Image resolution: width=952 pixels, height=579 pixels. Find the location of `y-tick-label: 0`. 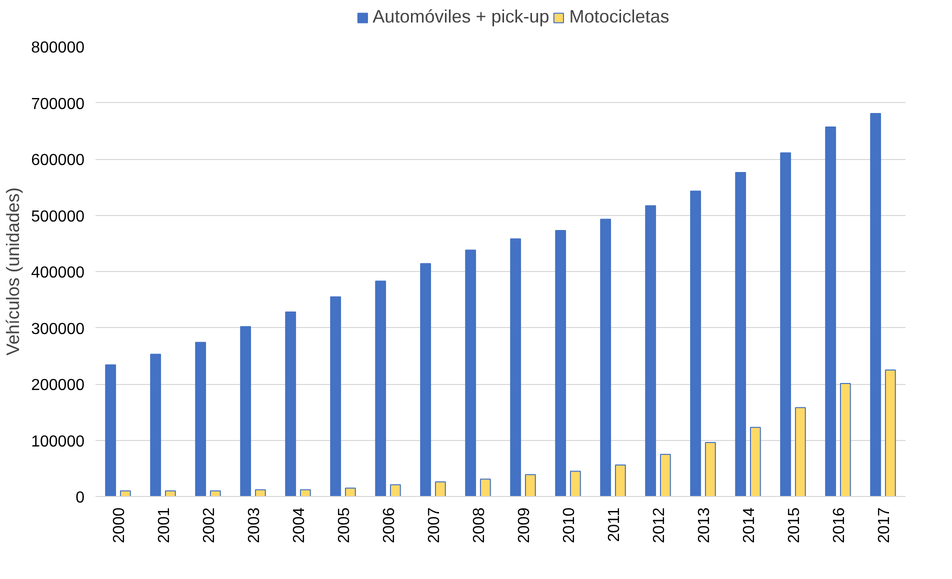

y-tick-label: 0 is located at coordinates (80, 498).